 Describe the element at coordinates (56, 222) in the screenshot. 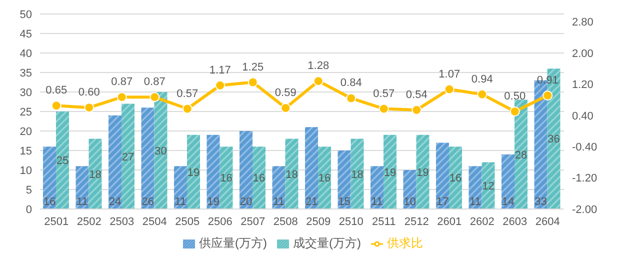

I see `x-tick-label: 2501` at that location.